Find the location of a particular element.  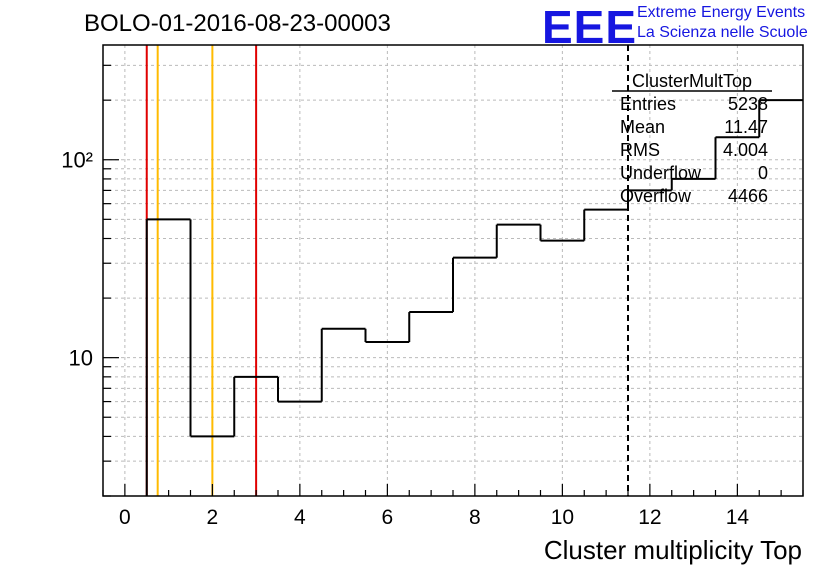

stats-value-mean: 11.47 is located at coordinates (746, 127).